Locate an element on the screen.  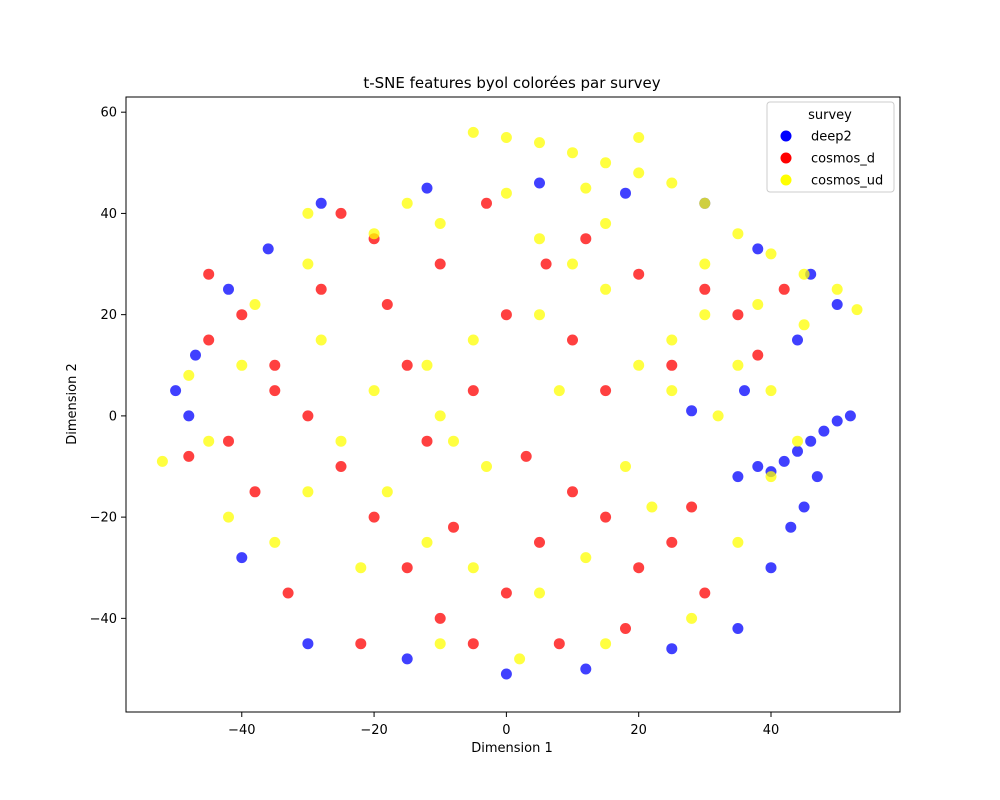
y-axis-label: Dimension 2 is located at coordinates (72, 404).